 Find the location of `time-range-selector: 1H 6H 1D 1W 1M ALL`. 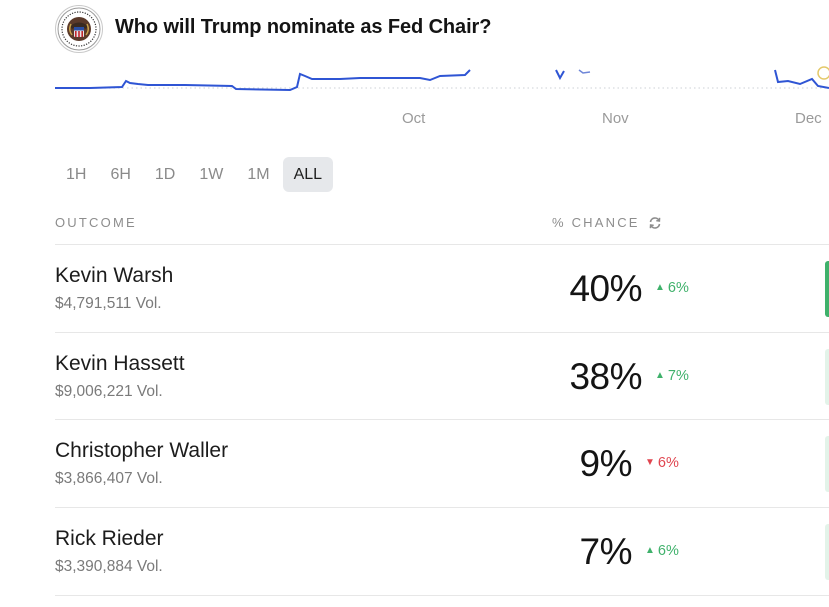

time-range-selector: 1H 6H 1D 1W 1M ALL is located at coordinates (194, 174).